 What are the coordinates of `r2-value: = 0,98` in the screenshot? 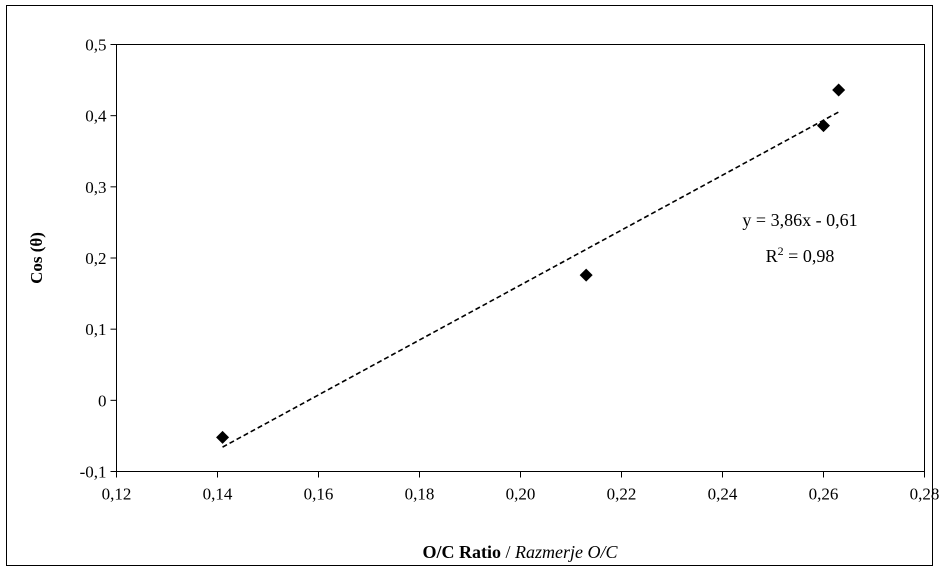 It's located at (809, 256).